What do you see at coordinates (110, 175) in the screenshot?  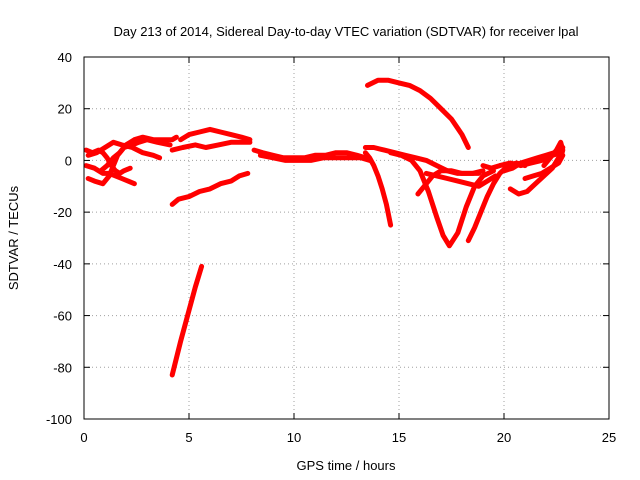 I see `series-arc-d` at bounding box center [110, 175].